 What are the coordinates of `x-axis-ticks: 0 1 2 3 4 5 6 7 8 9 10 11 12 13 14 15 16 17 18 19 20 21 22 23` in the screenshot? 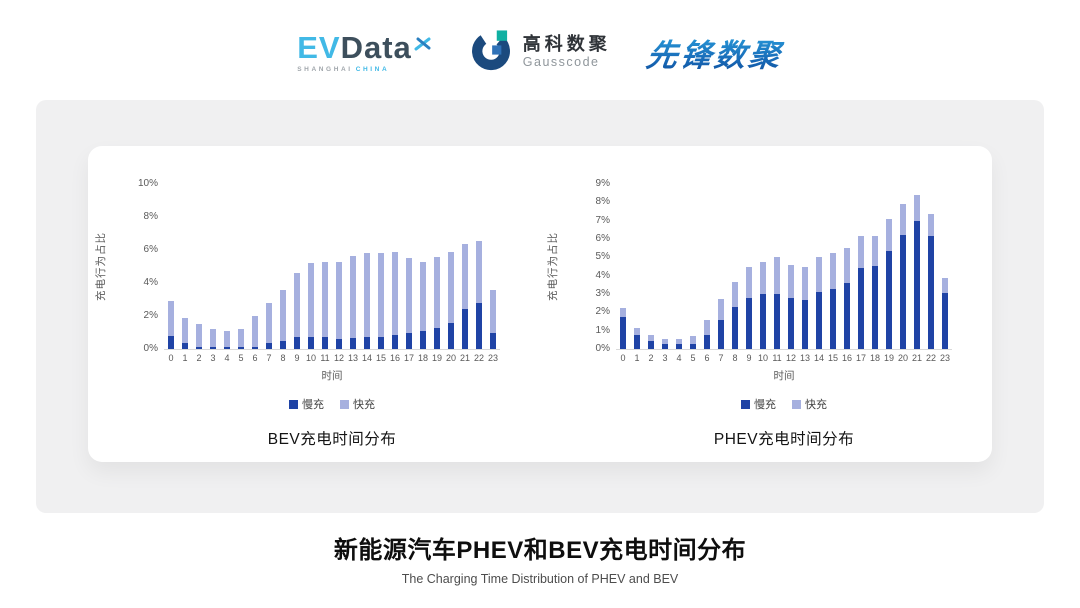 It's located at (784, 358).